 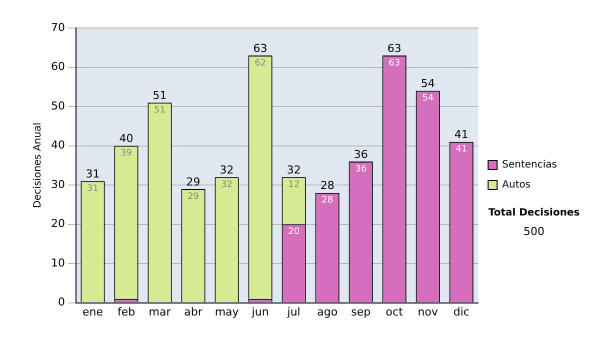 I want to click on data-label: 36, so click(x=361, y=169).